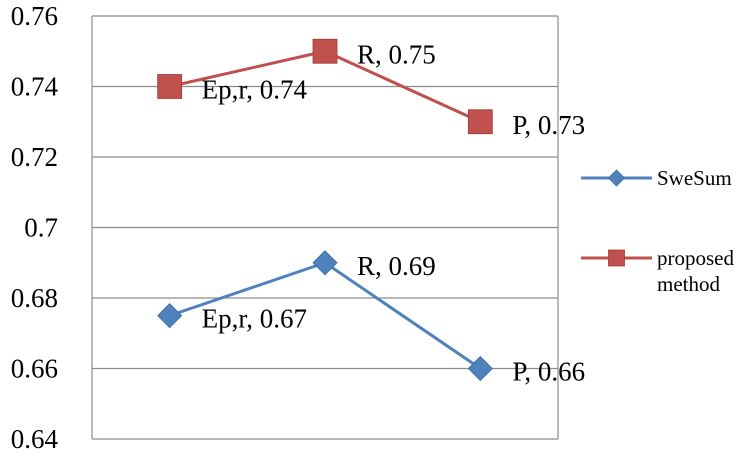  What do you see at coordinates (694, 178) in the screenshot?
I see `legend-label: SweSum` at bounding box center [694, 178].